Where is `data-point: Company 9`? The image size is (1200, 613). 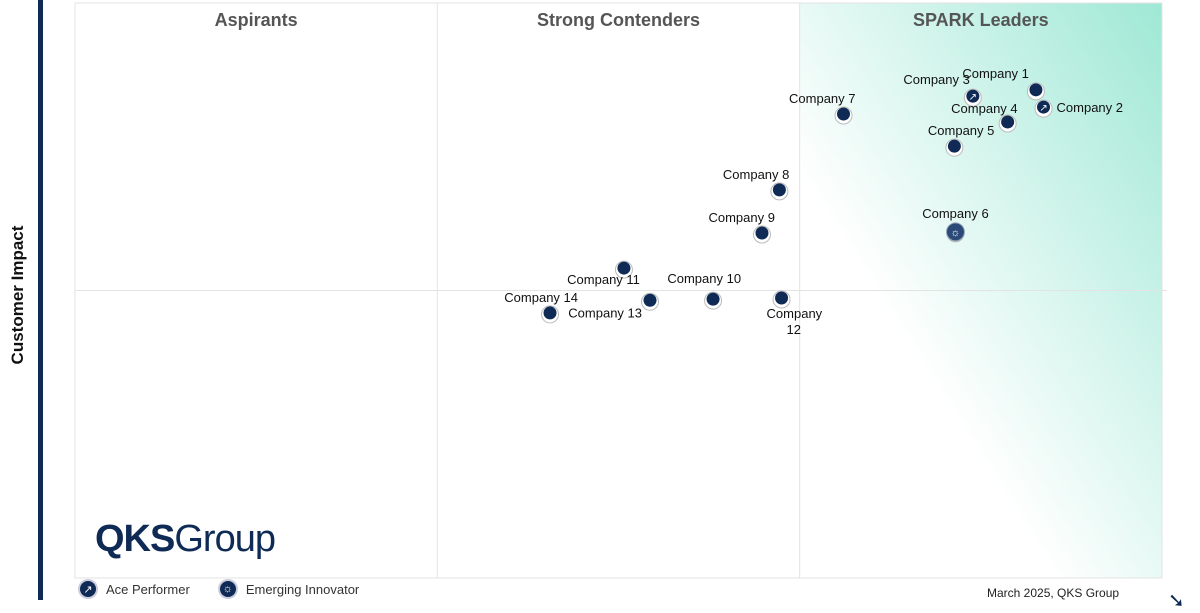 data-point: Company 9 is located at coordinates (741, 227).